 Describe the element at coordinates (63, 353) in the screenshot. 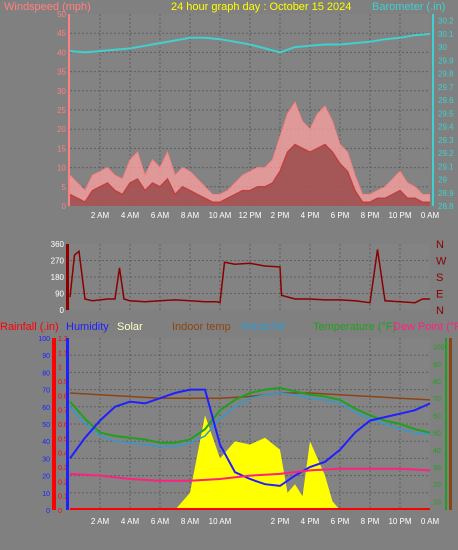

I see `rain-tick-label: 1.1` at that location.